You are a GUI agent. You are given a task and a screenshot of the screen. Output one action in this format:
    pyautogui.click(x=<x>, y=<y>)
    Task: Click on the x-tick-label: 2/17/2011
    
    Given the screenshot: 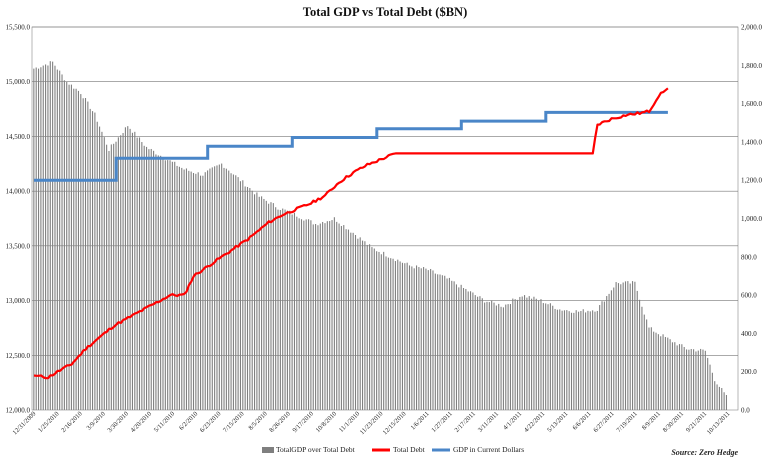 What is the action you would take?
    pyautogui.click(x=465, y=421)
    